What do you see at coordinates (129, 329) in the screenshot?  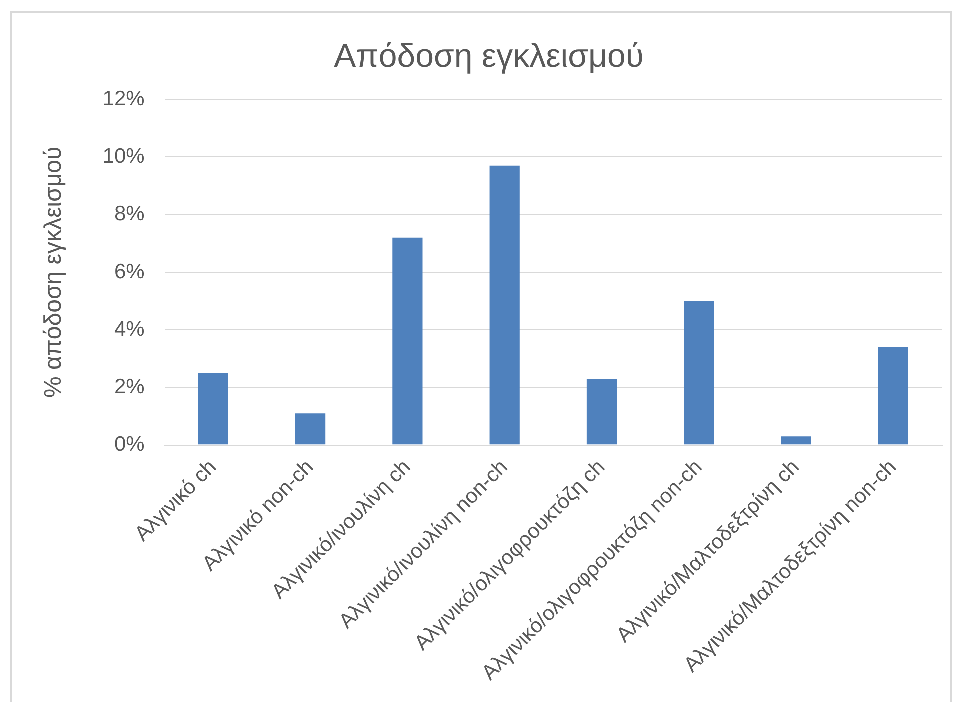 I see `y-tick-label: 4%` at bounding box center [129, 329].